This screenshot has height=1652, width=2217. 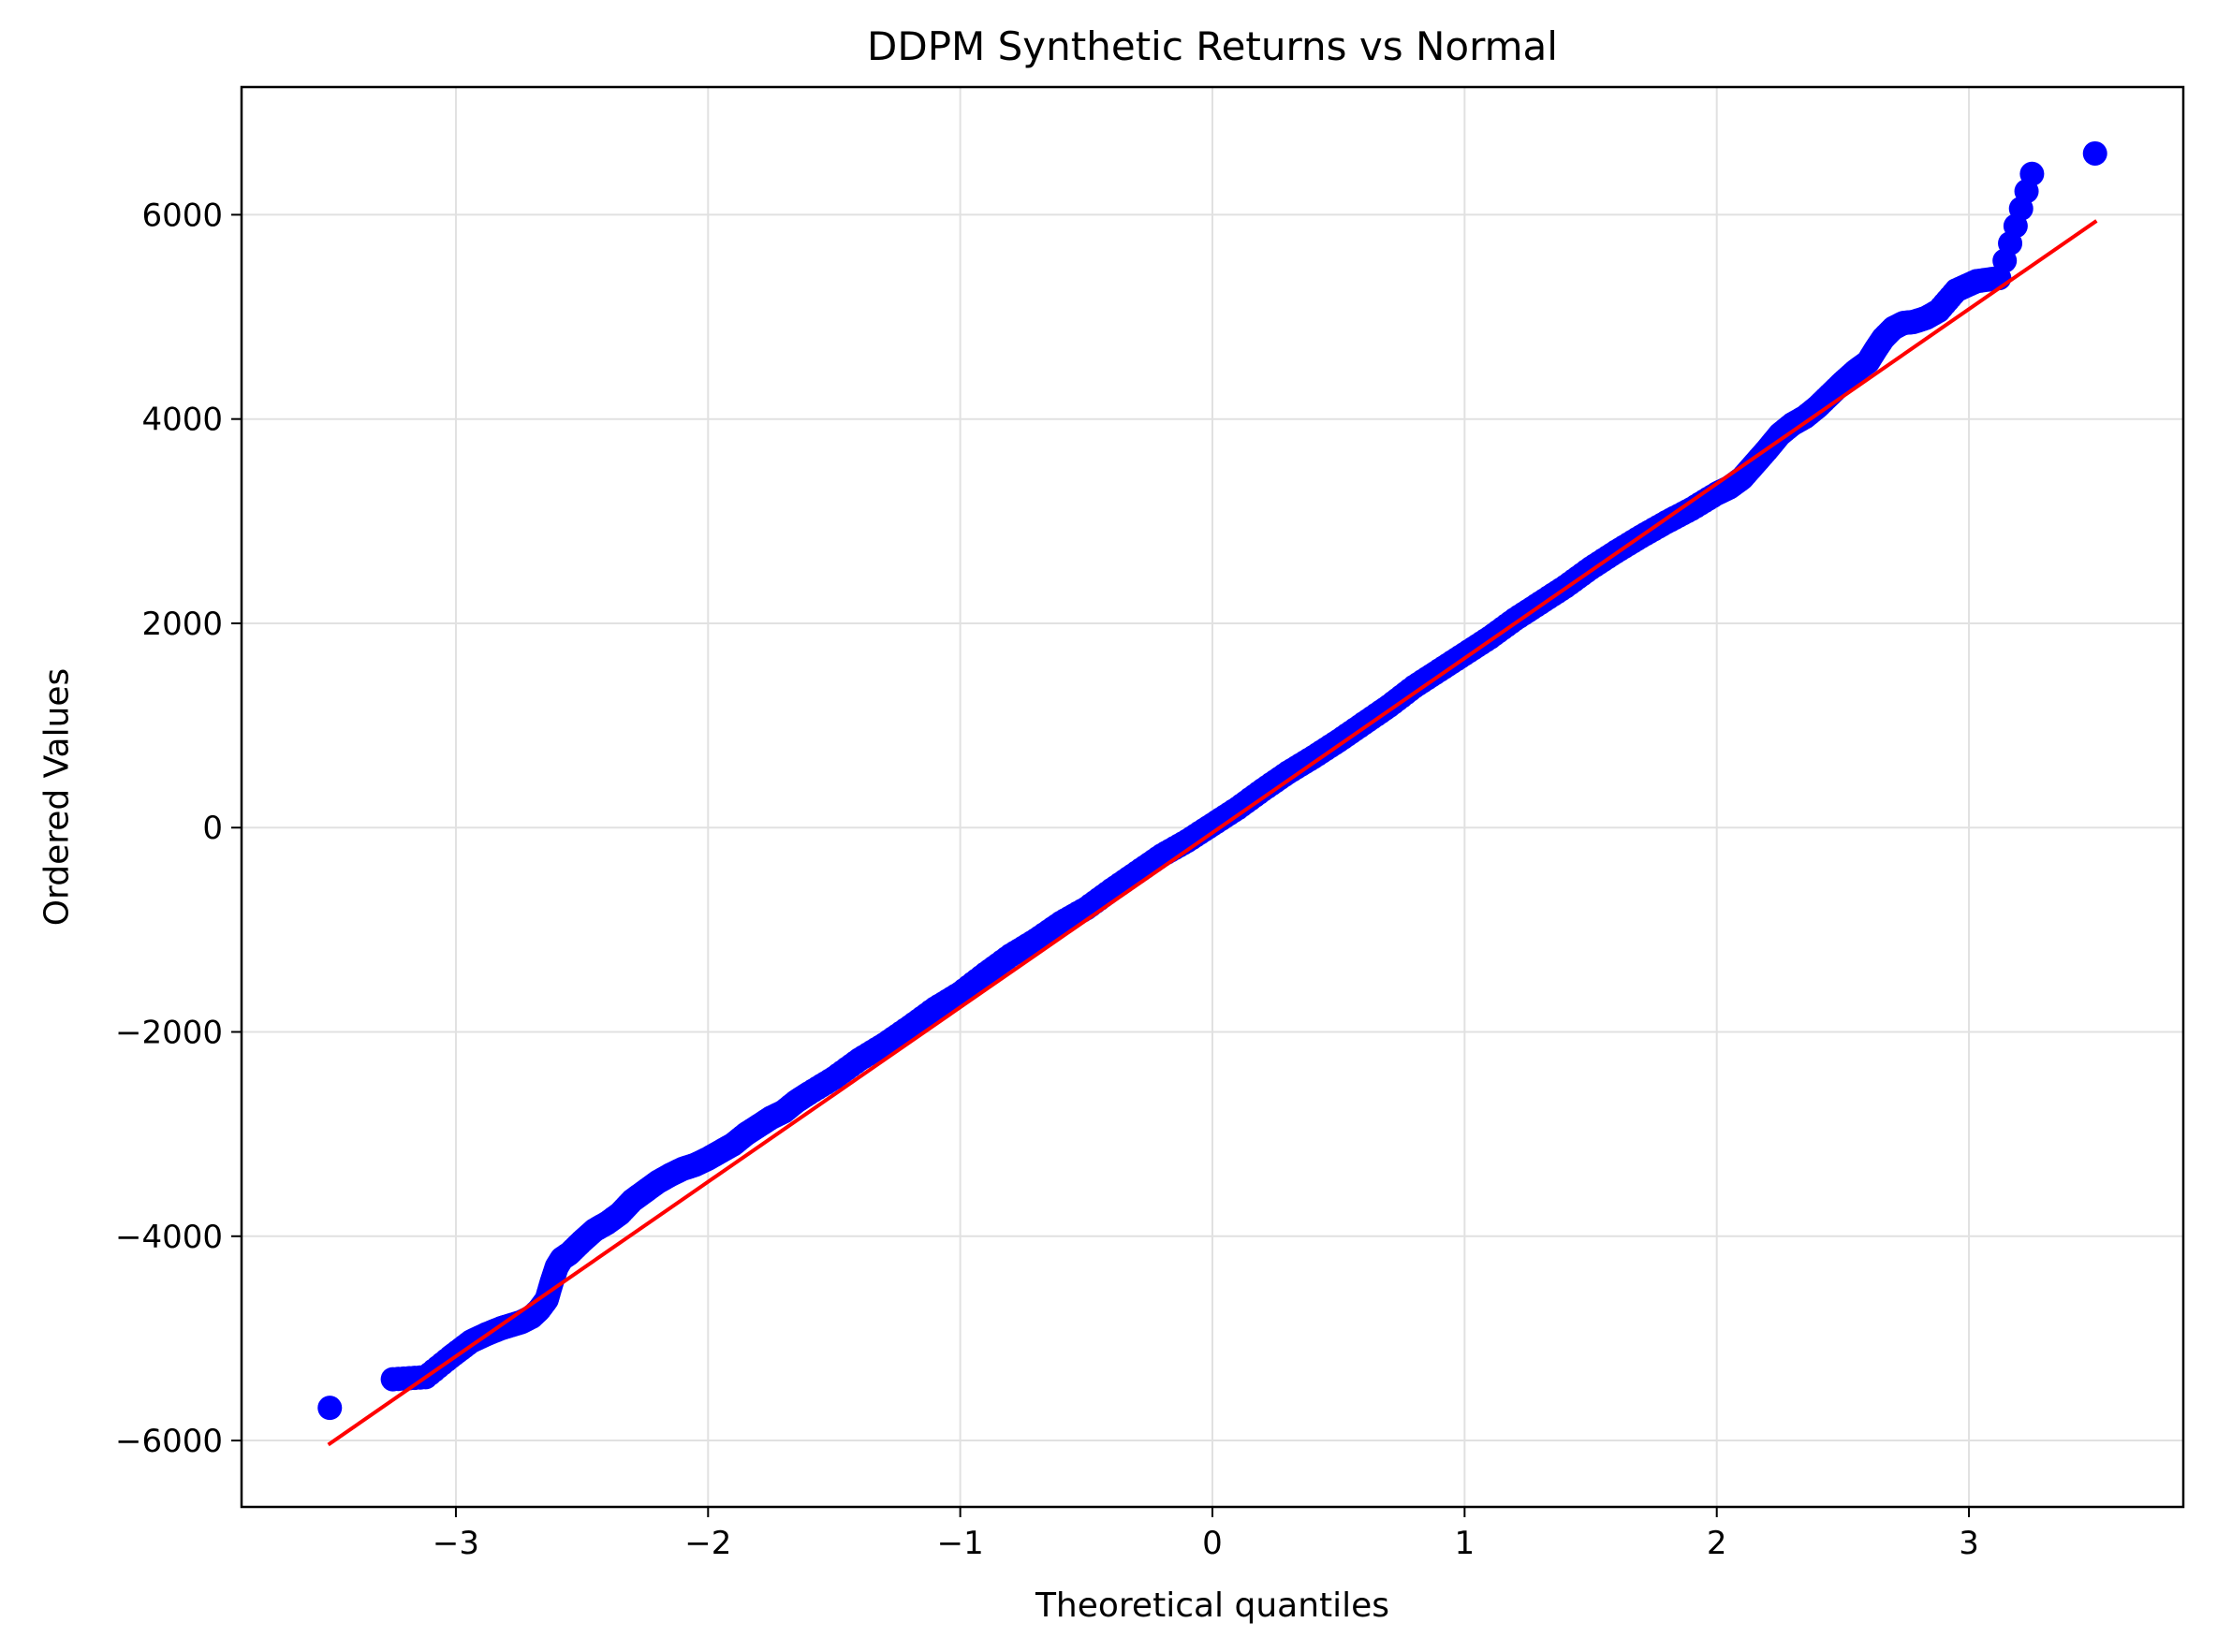 I want to click on chart-title: DDPM Synthetic Returns vs Normal, so click(x=1212, y=46).